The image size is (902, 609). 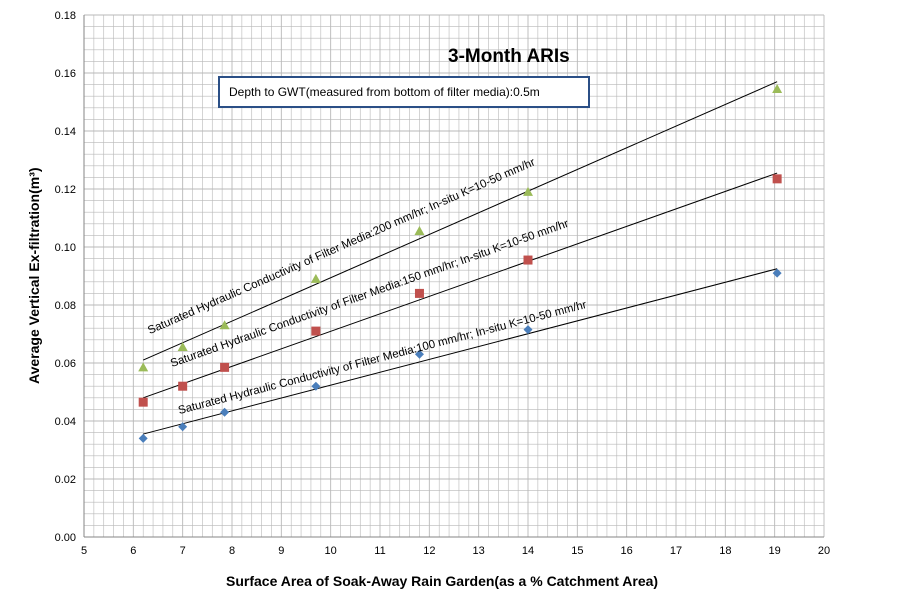 I want to click on y-tick-label: 0.08, so click(x=65, y=306).